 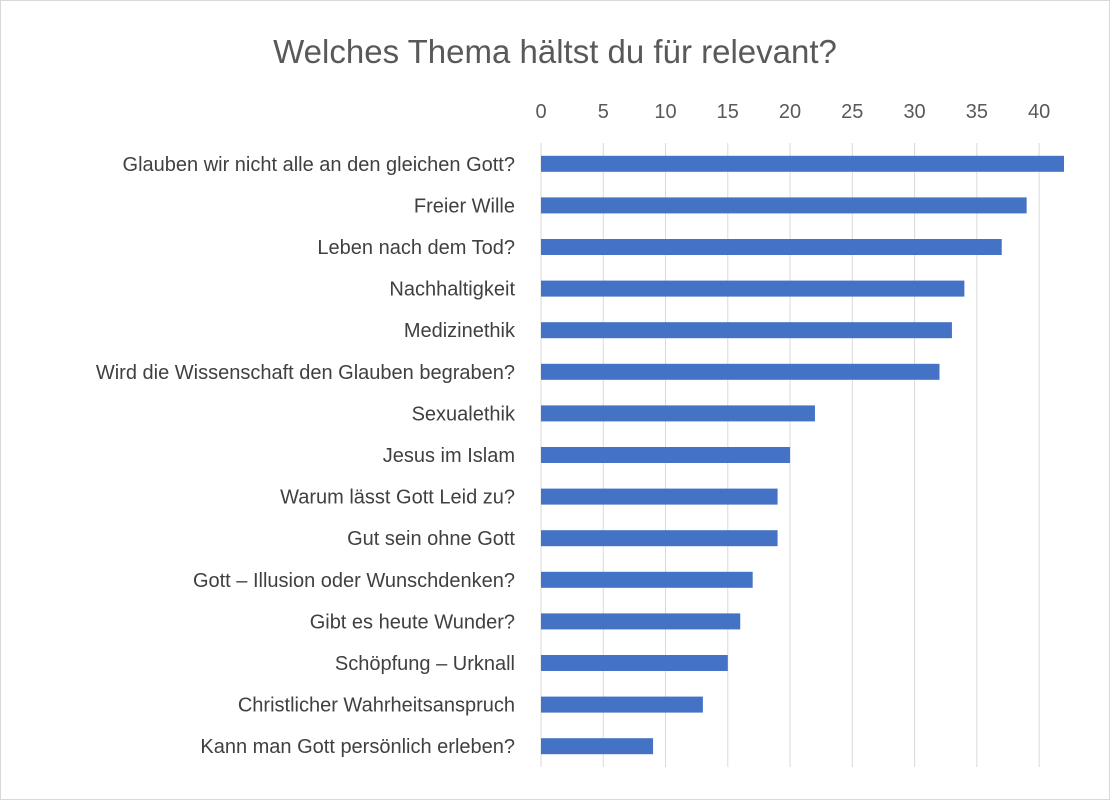 What do you see at coordinates (460, 331) in the screenshot?
I see `category-label: Medizinethik` at bounding box center [460, 331].